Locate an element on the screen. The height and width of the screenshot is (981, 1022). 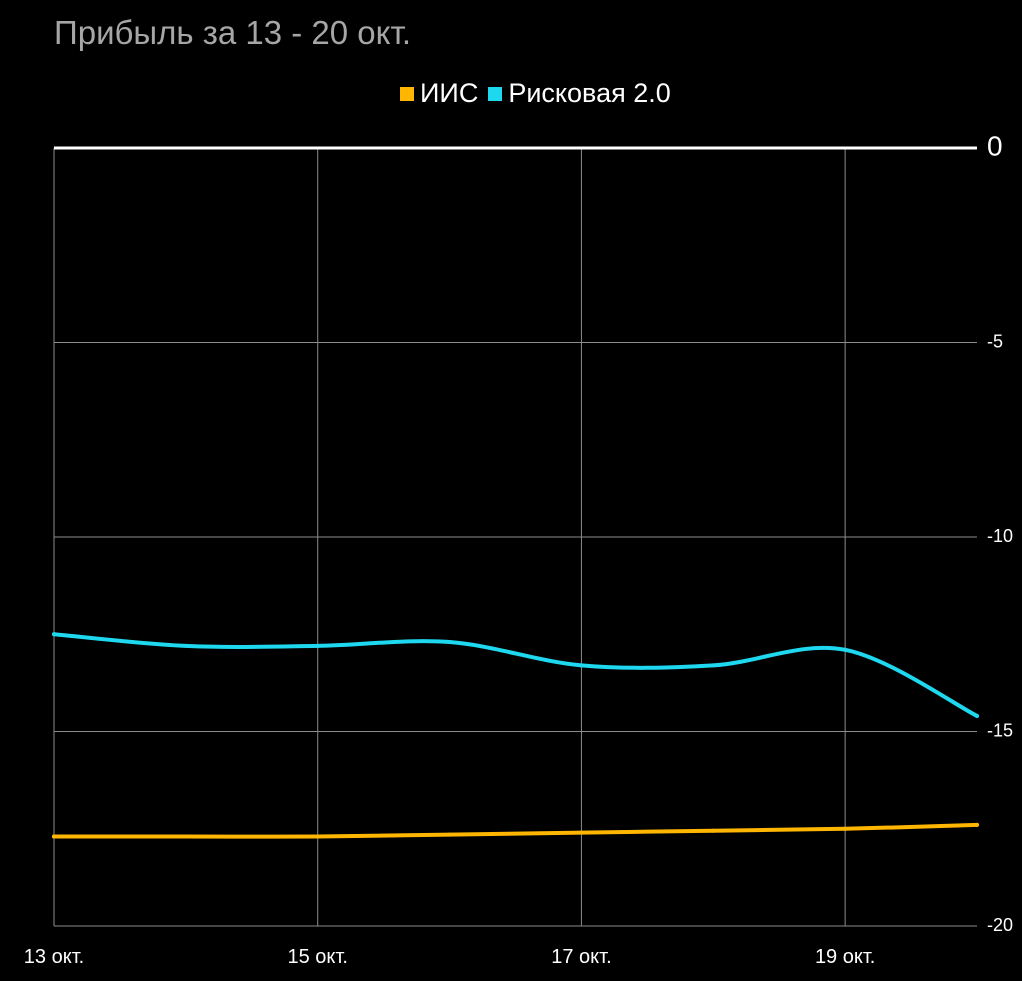
chart-legend: ИИС Рисковая 2.0 is located at coordinates (540, 93).